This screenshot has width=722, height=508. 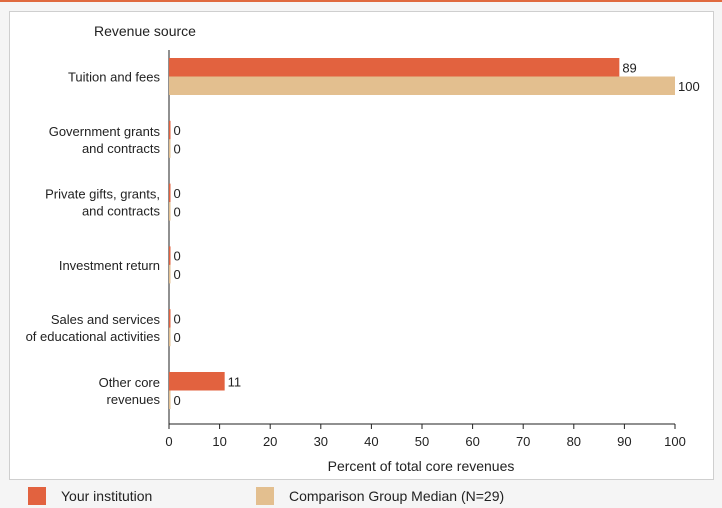 I want to click on legend-item-your-institution: Your institution, so click(x=90, y=496).